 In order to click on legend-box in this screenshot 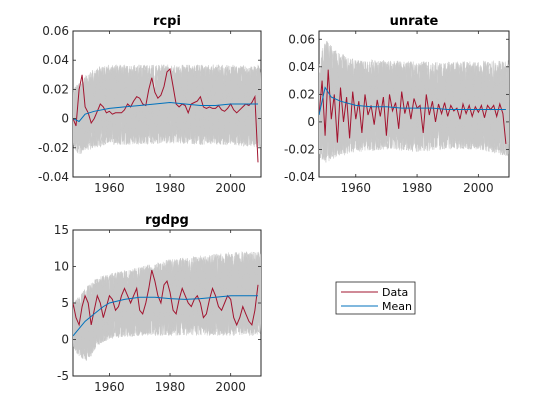, I will do `click(375, 298)`.